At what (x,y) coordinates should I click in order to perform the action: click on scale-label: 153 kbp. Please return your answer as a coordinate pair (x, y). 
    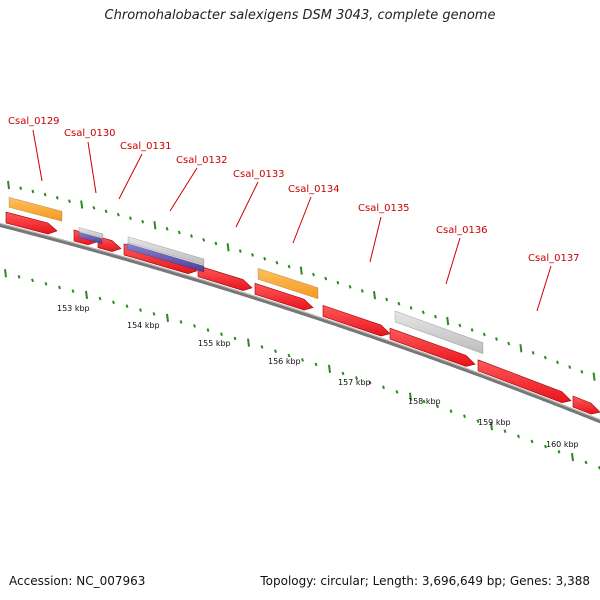
    Looking at the image, I should click on (73, 308).